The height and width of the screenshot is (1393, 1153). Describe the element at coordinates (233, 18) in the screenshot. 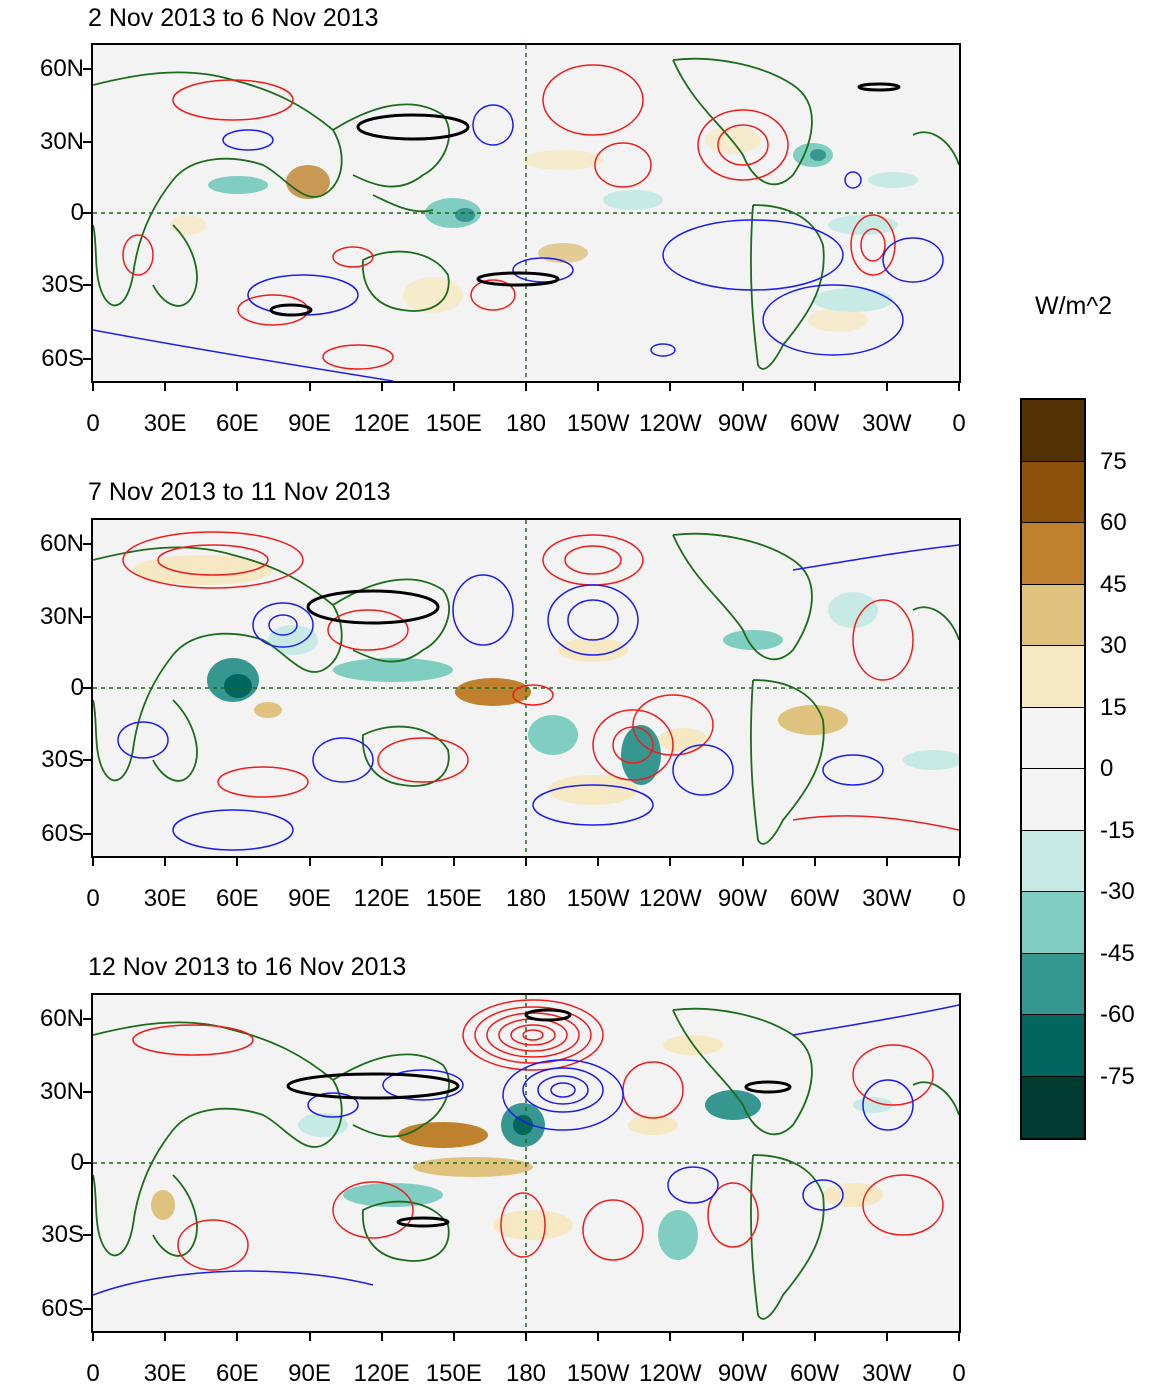

I see `panel-1-title: 2 Nov 2013 to 6 Nov 2013` at that location.